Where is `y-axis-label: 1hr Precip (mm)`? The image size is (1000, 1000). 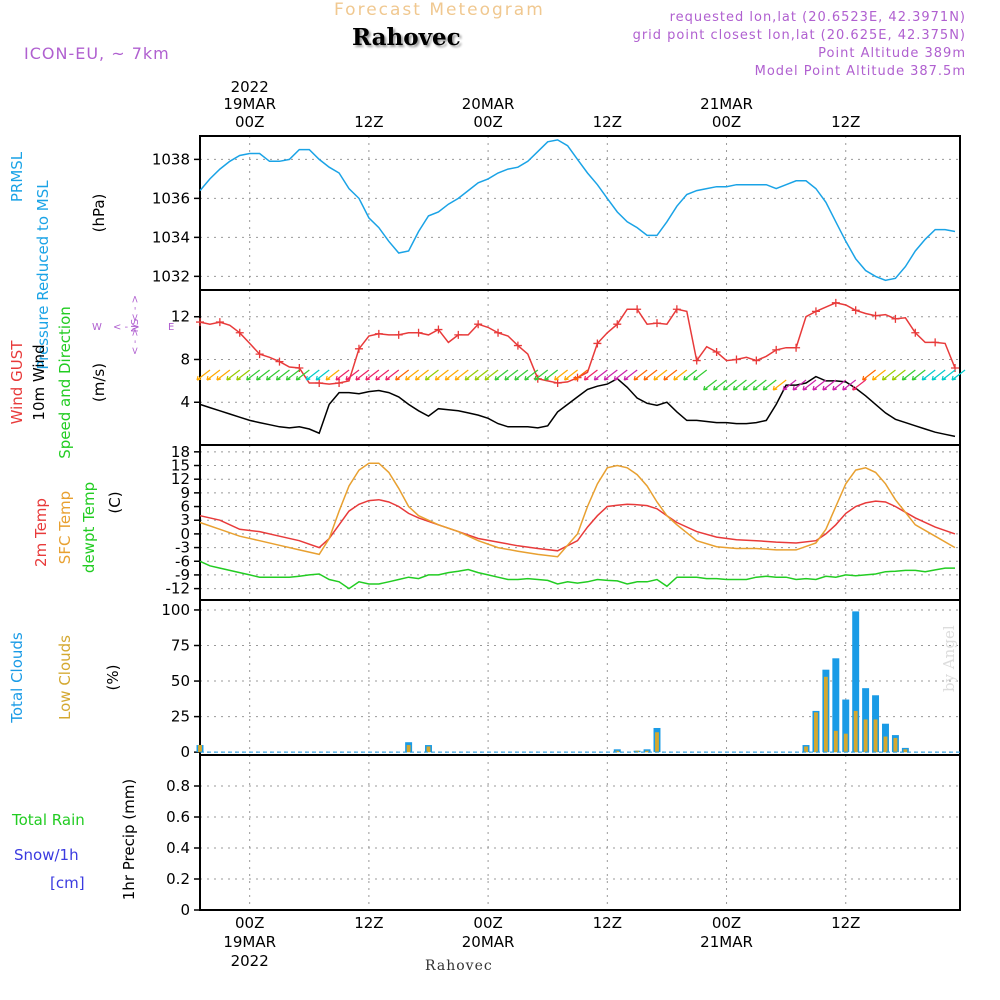 y-axis-label: 1hr Precip (mm) is located at coordinates (129, 839).